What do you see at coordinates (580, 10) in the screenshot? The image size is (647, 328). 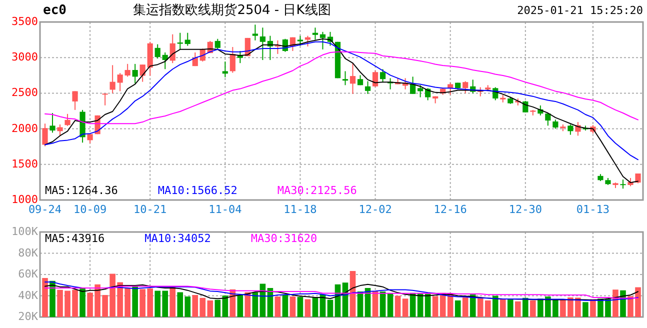 I see `text: 2025-01-21 15:25:20` at bounding box center [580, 10].